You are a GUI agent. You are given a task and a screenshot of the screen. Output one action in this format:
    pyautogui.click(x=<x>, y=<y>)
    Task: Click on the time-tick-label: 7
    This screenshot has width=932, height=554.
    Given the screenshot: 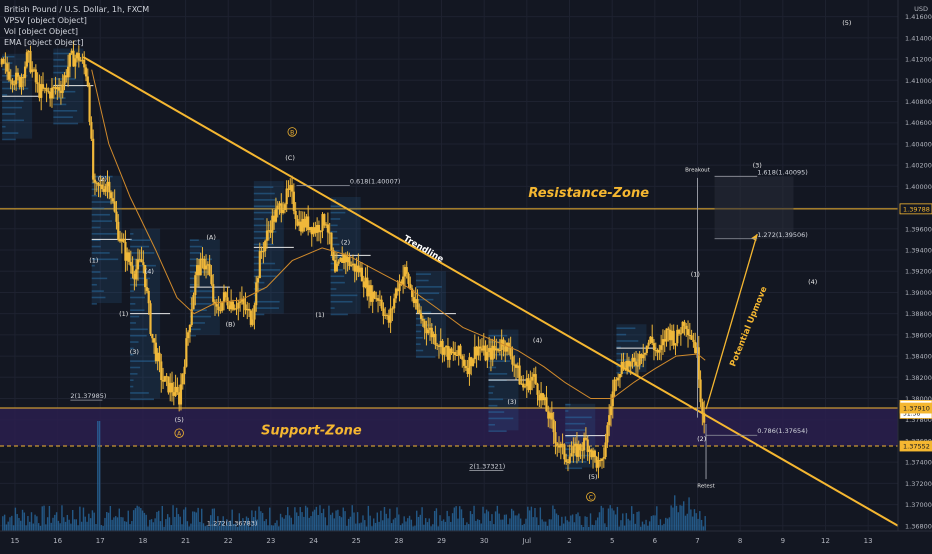 What is the action you would take?
    pyautogui.click(x=697, y=541)
    